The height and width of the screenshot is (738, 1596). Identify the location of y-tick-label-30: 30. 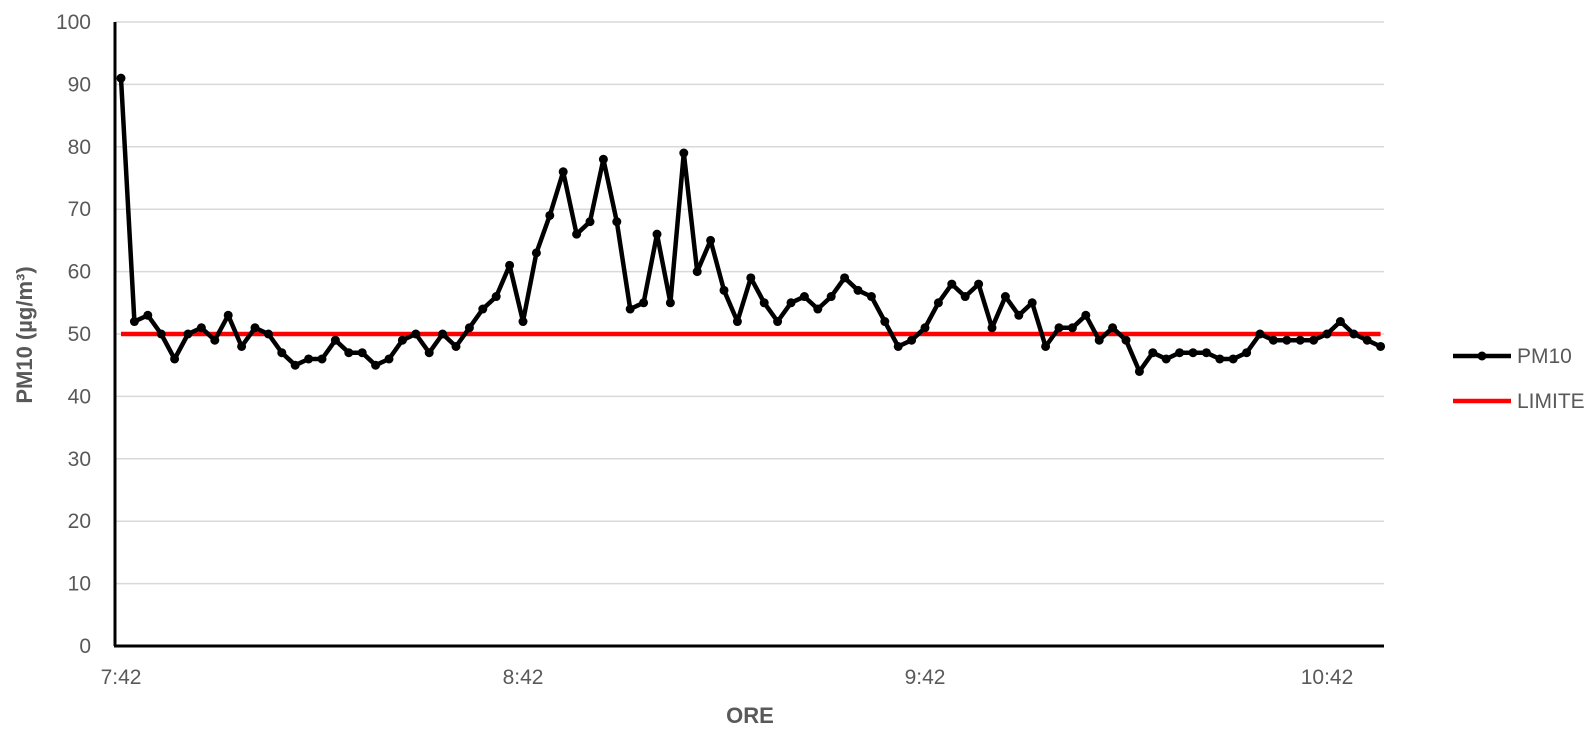
(79, 459).